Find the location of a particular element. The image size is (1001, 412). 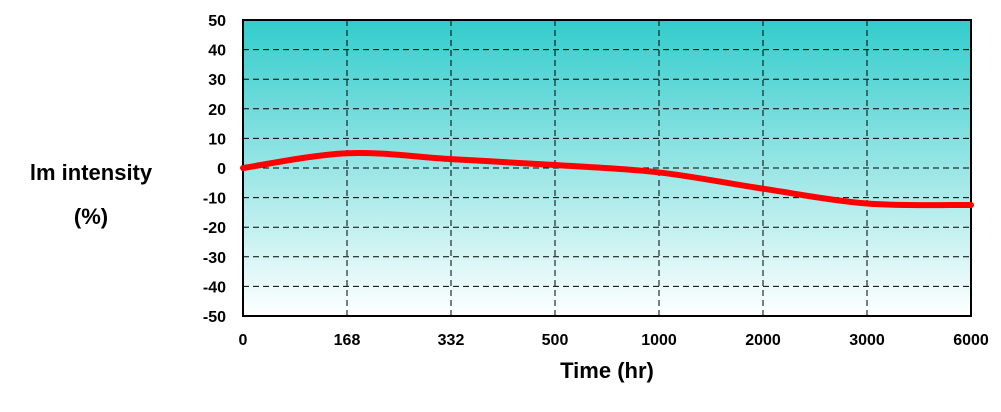

y-tick-label: 40 is located at coordinates (217, 51).